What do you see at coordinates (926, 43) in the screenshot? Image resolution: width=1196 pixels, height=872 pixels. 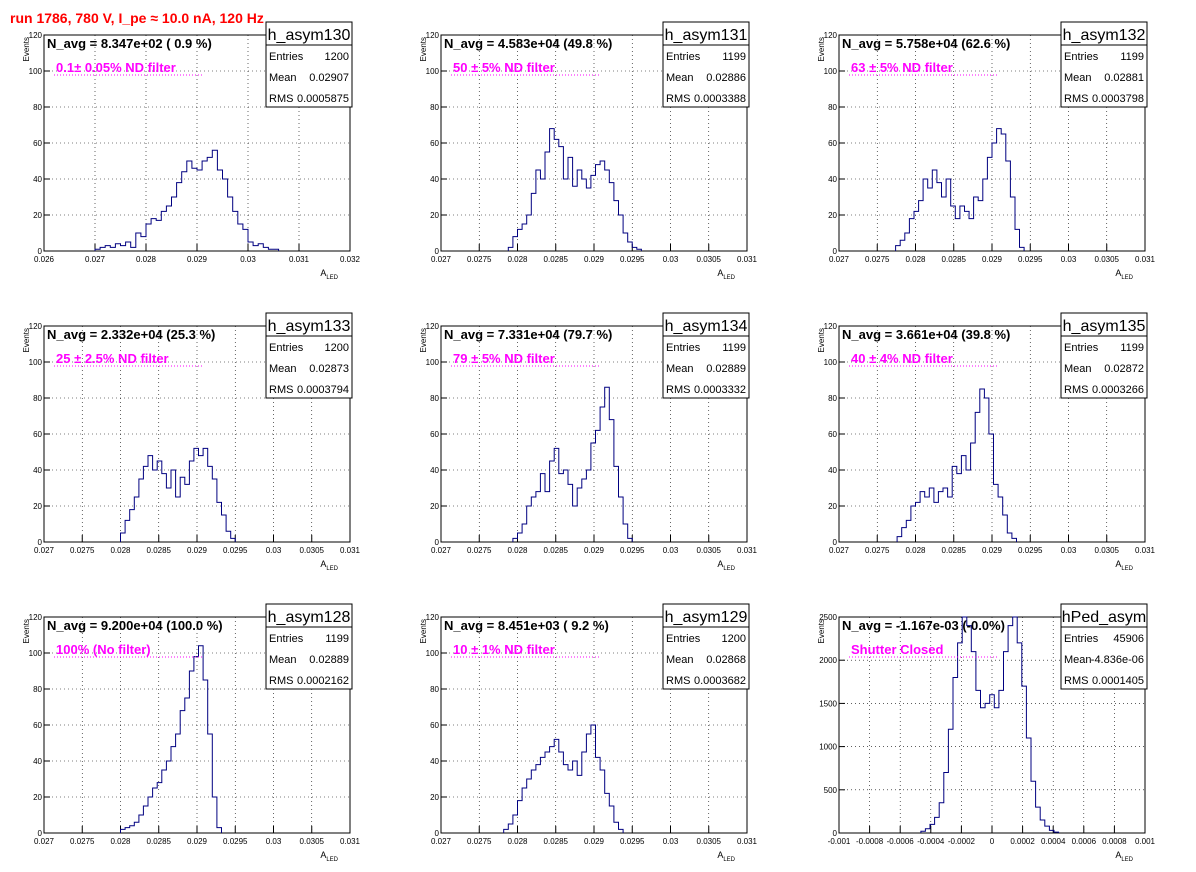 I see `navg-label: N_avg = 5.758e+04 (62.6 %)` at bounding box center [926, 43].